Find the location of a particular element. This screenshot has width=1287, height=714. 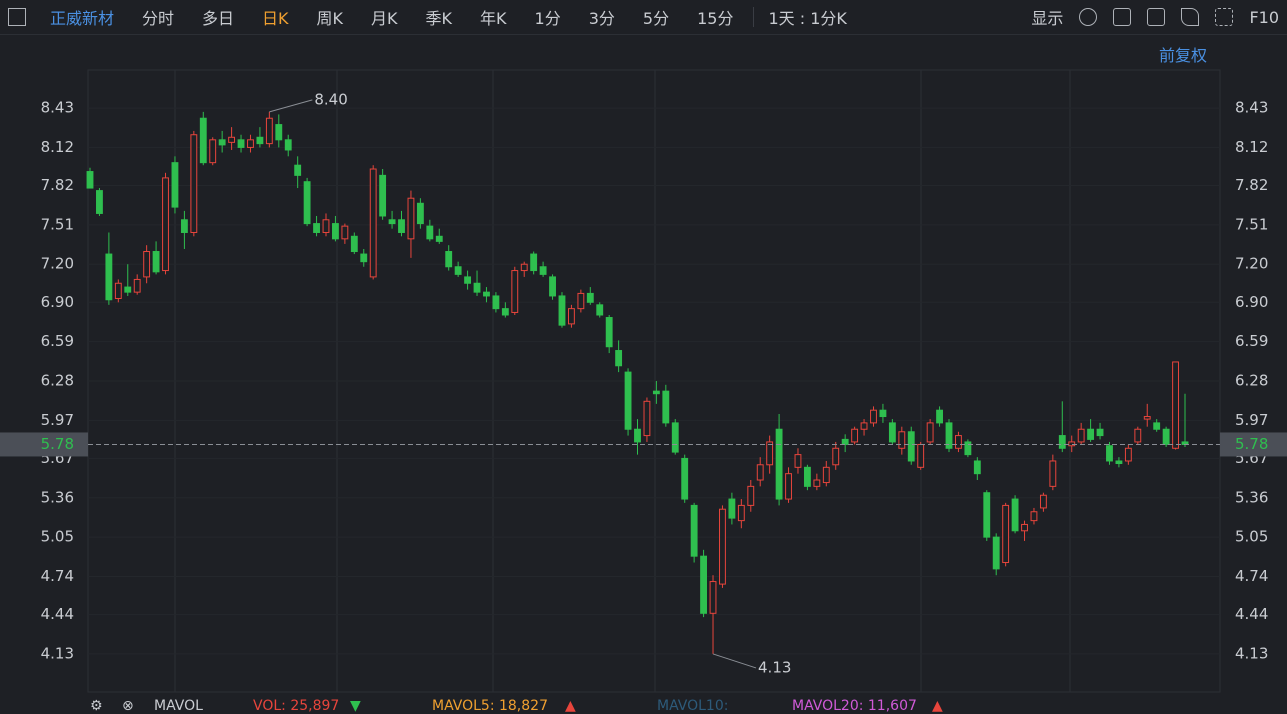

draw-icon is located at coordinates (1190, 17).